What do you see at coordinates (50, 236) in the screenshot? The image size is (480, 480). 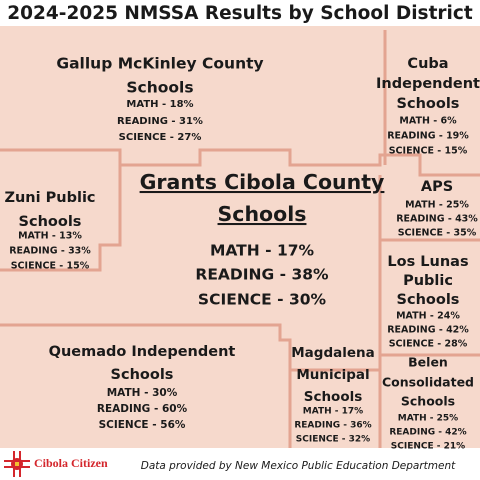 I see `district-stat: MATH - 13%` at bounding box center [50, 236].